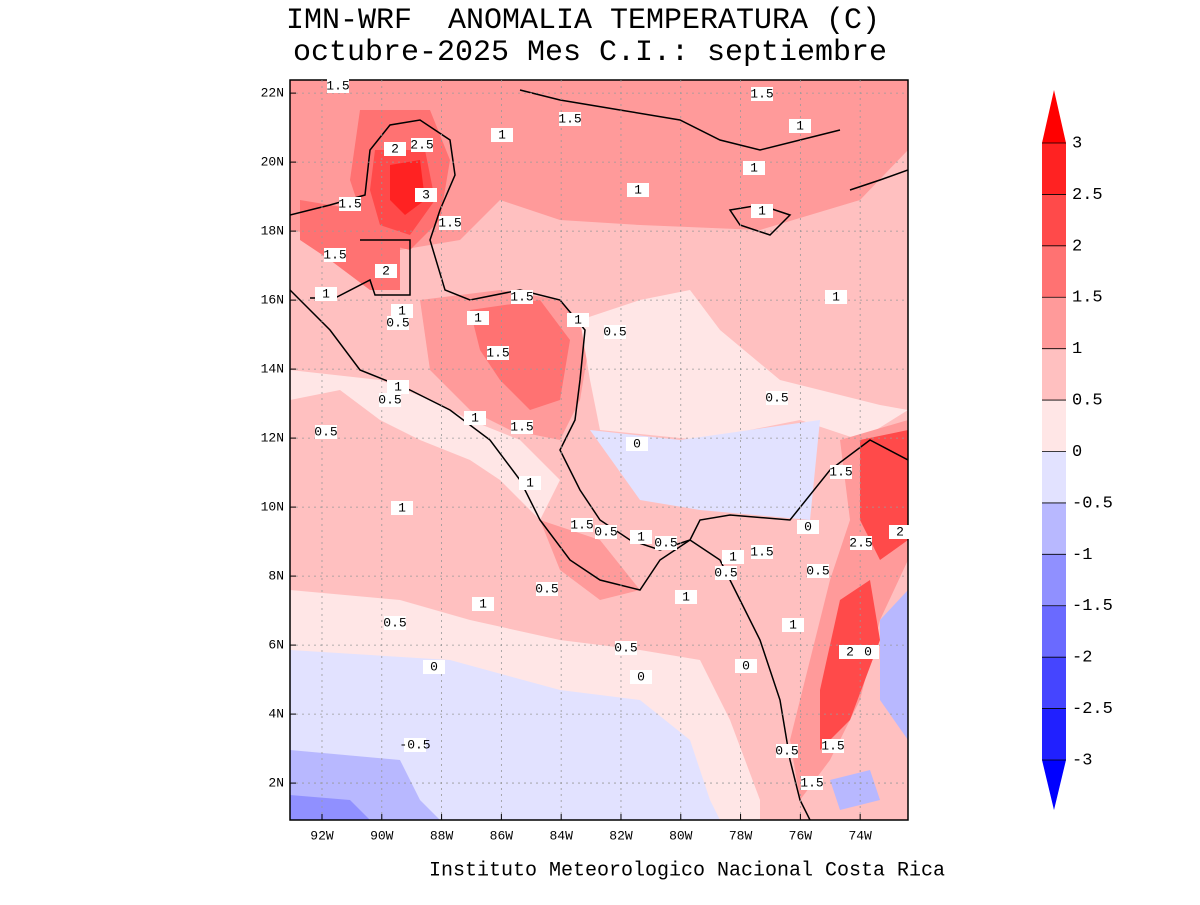  I want to click on y-tick-label: 2N, so click(276, 783).